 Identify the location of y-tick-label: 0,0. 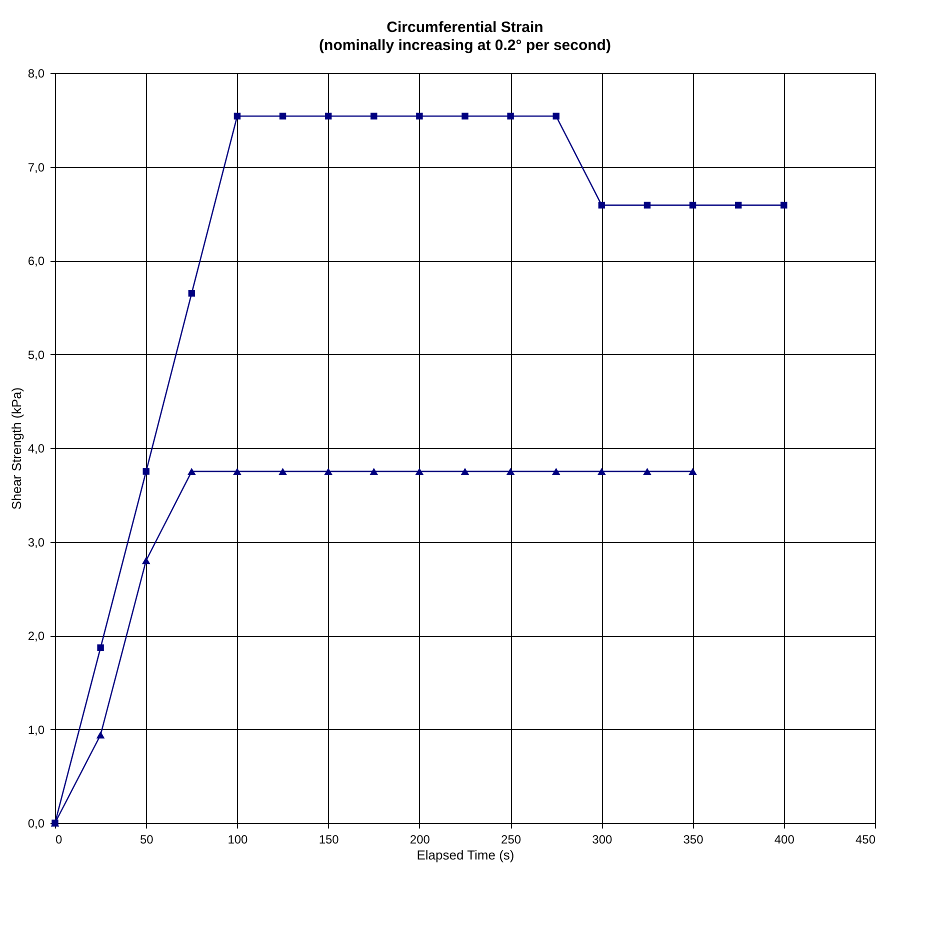
(36, 823).